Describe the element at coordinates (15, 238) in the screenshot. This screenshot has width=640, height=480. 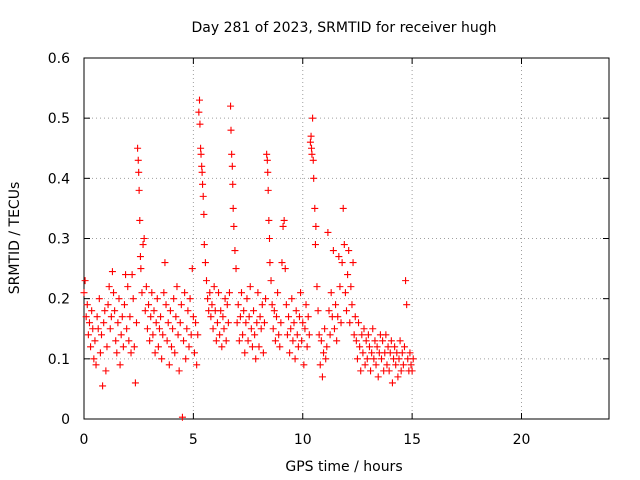
I see `y-axis-title: SRMTID / TECUs` at that location.